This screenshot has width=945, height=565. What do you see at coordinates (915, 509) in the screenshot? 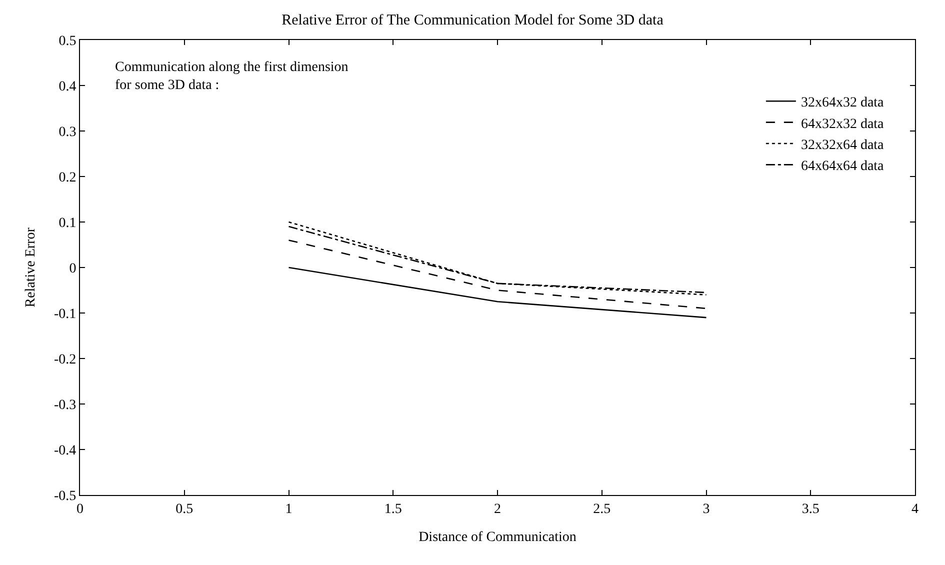
I see `x-tick-label: 4` at bounding box center [915, 509].